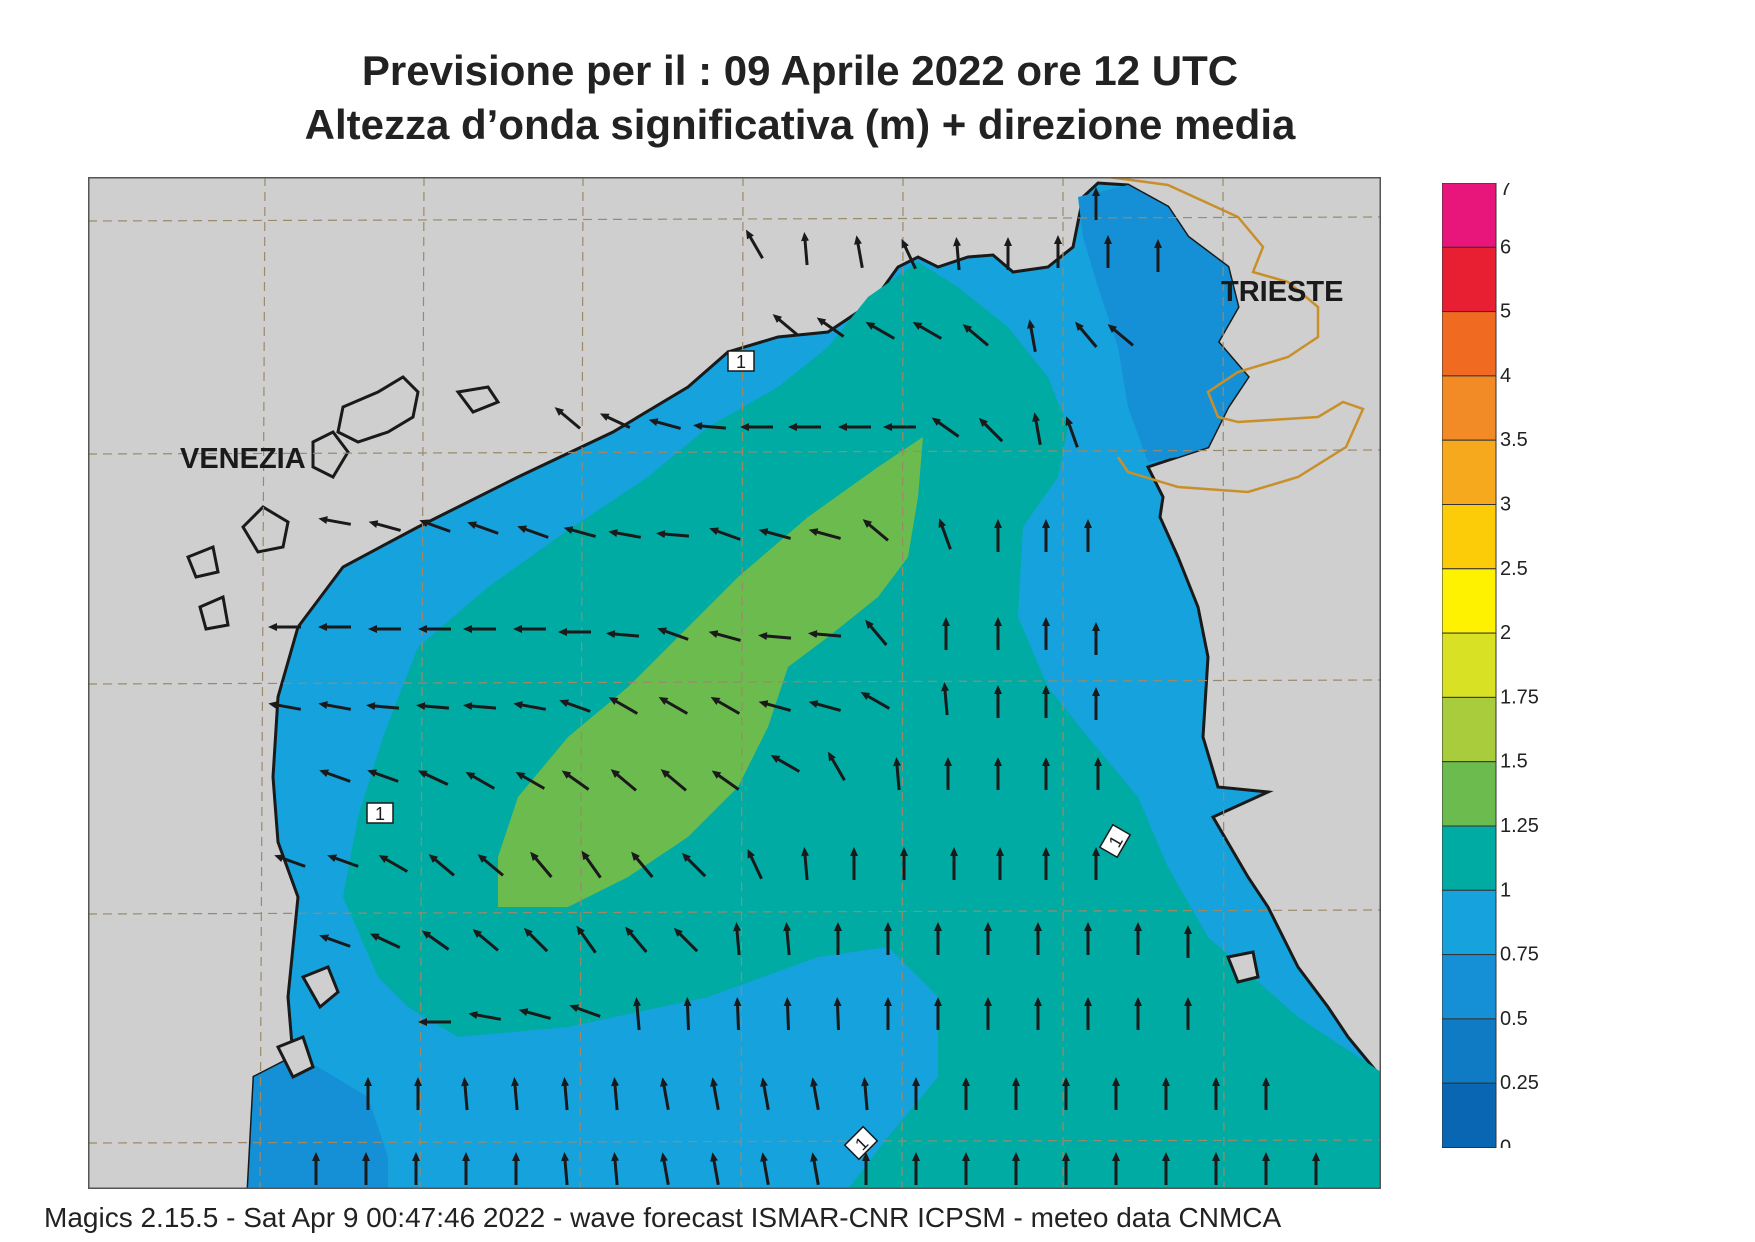  Describe the element at coordinates (1519, 697) in the screenshot. I see `legend-tick-label: 1.75` at that location.